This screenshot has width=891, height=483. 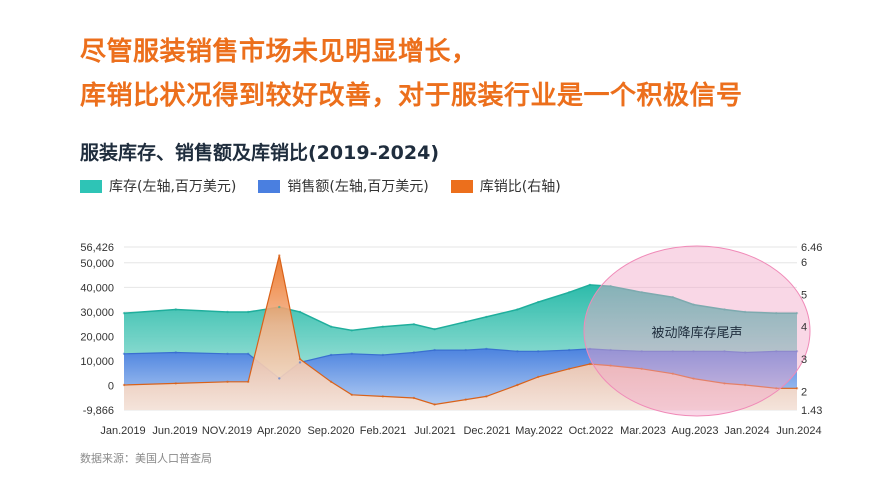 What do you see at coordinates (330, 431) in the screenshot?
I see `x-tick-4: Sep.2020` at bounding box center [330, 431].